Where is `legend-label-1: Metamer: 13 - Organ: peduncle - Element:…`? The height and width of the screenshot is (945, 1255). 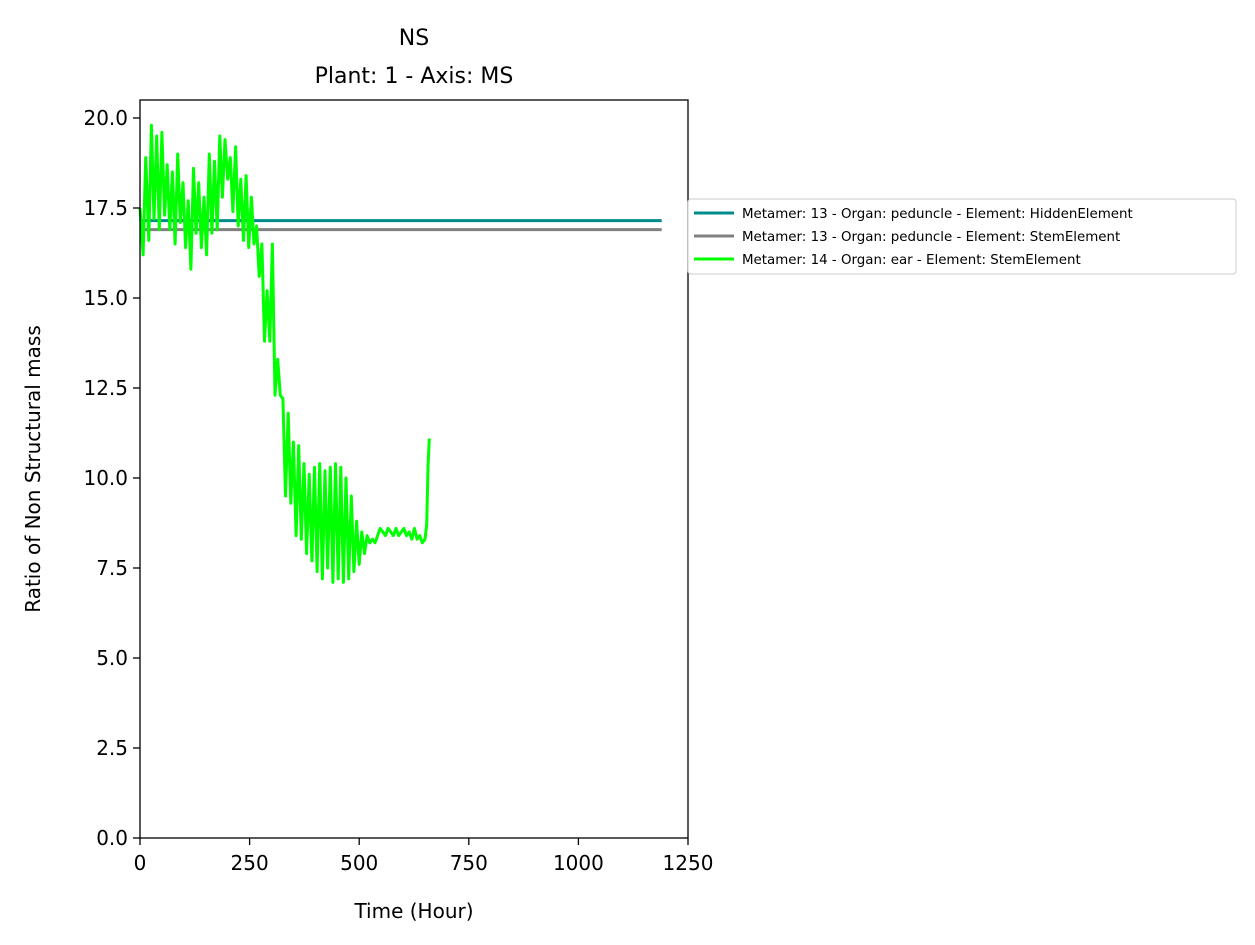 legend-label-1: Metamer: 13 - Organ: peduncle - Element:… is located at coordinates (937, 214).